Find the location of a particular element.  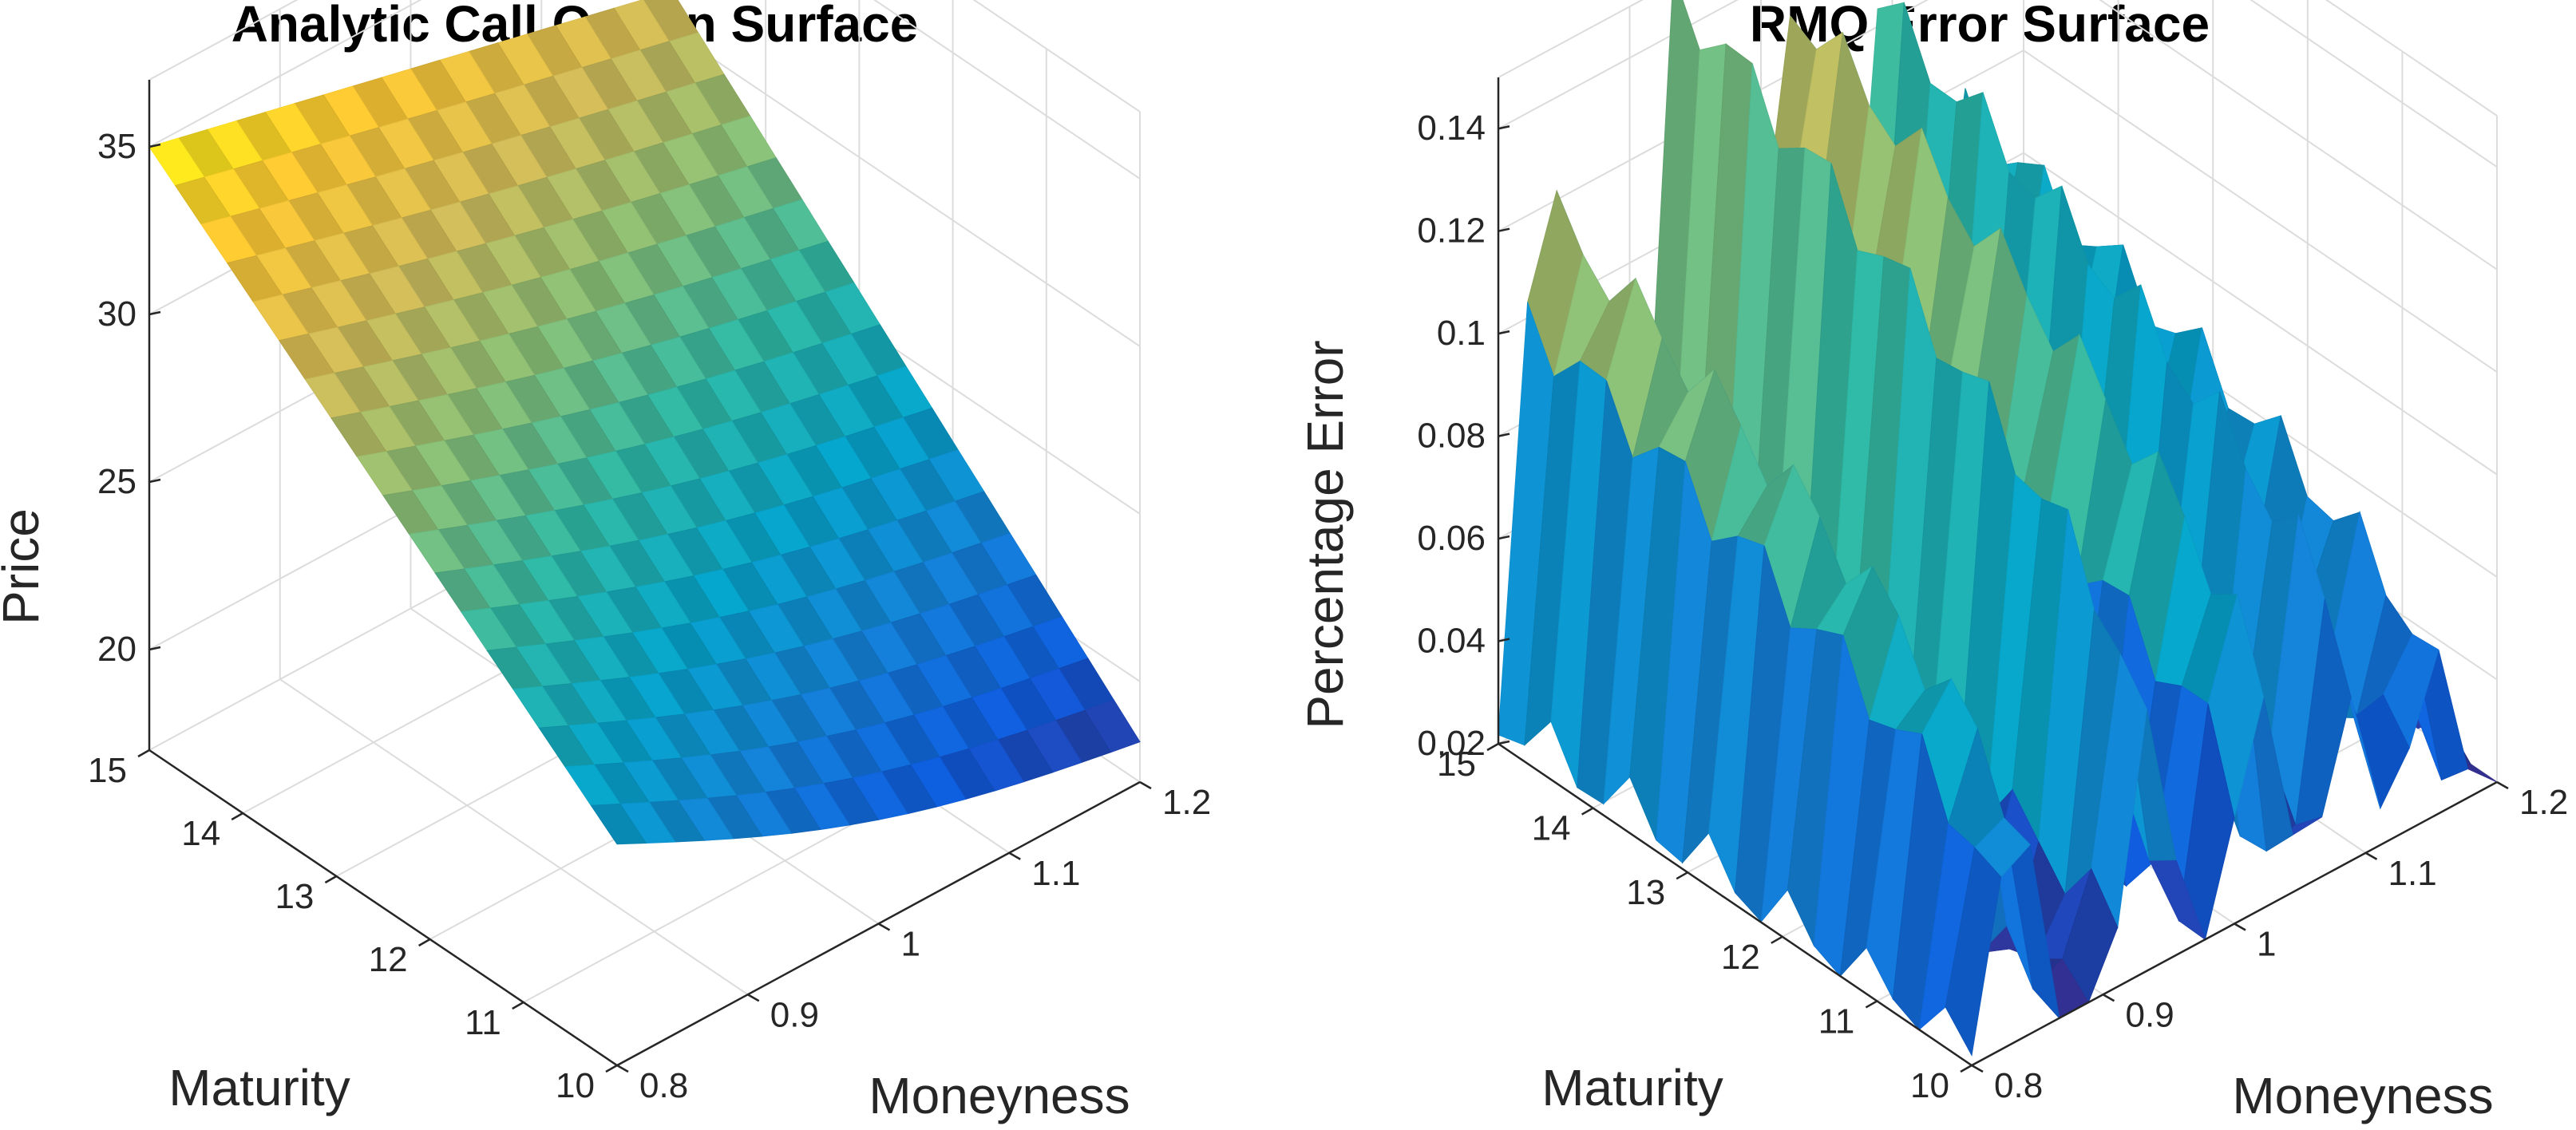

z-tick-label: 20 is located at coordinates (117, 649).